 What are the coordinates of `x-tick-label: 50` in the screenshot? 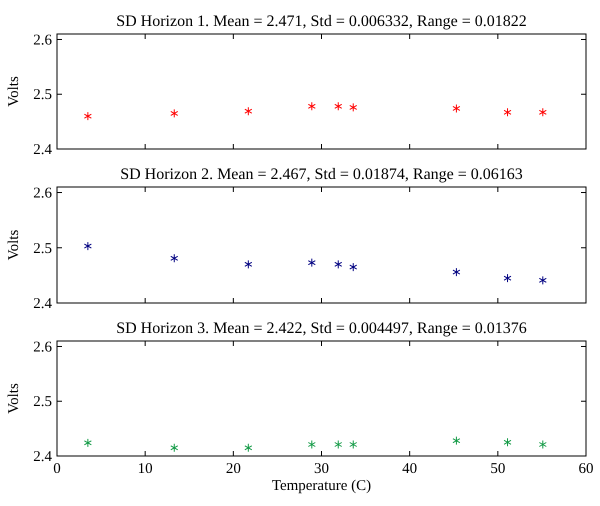 It's located at (498, 469).